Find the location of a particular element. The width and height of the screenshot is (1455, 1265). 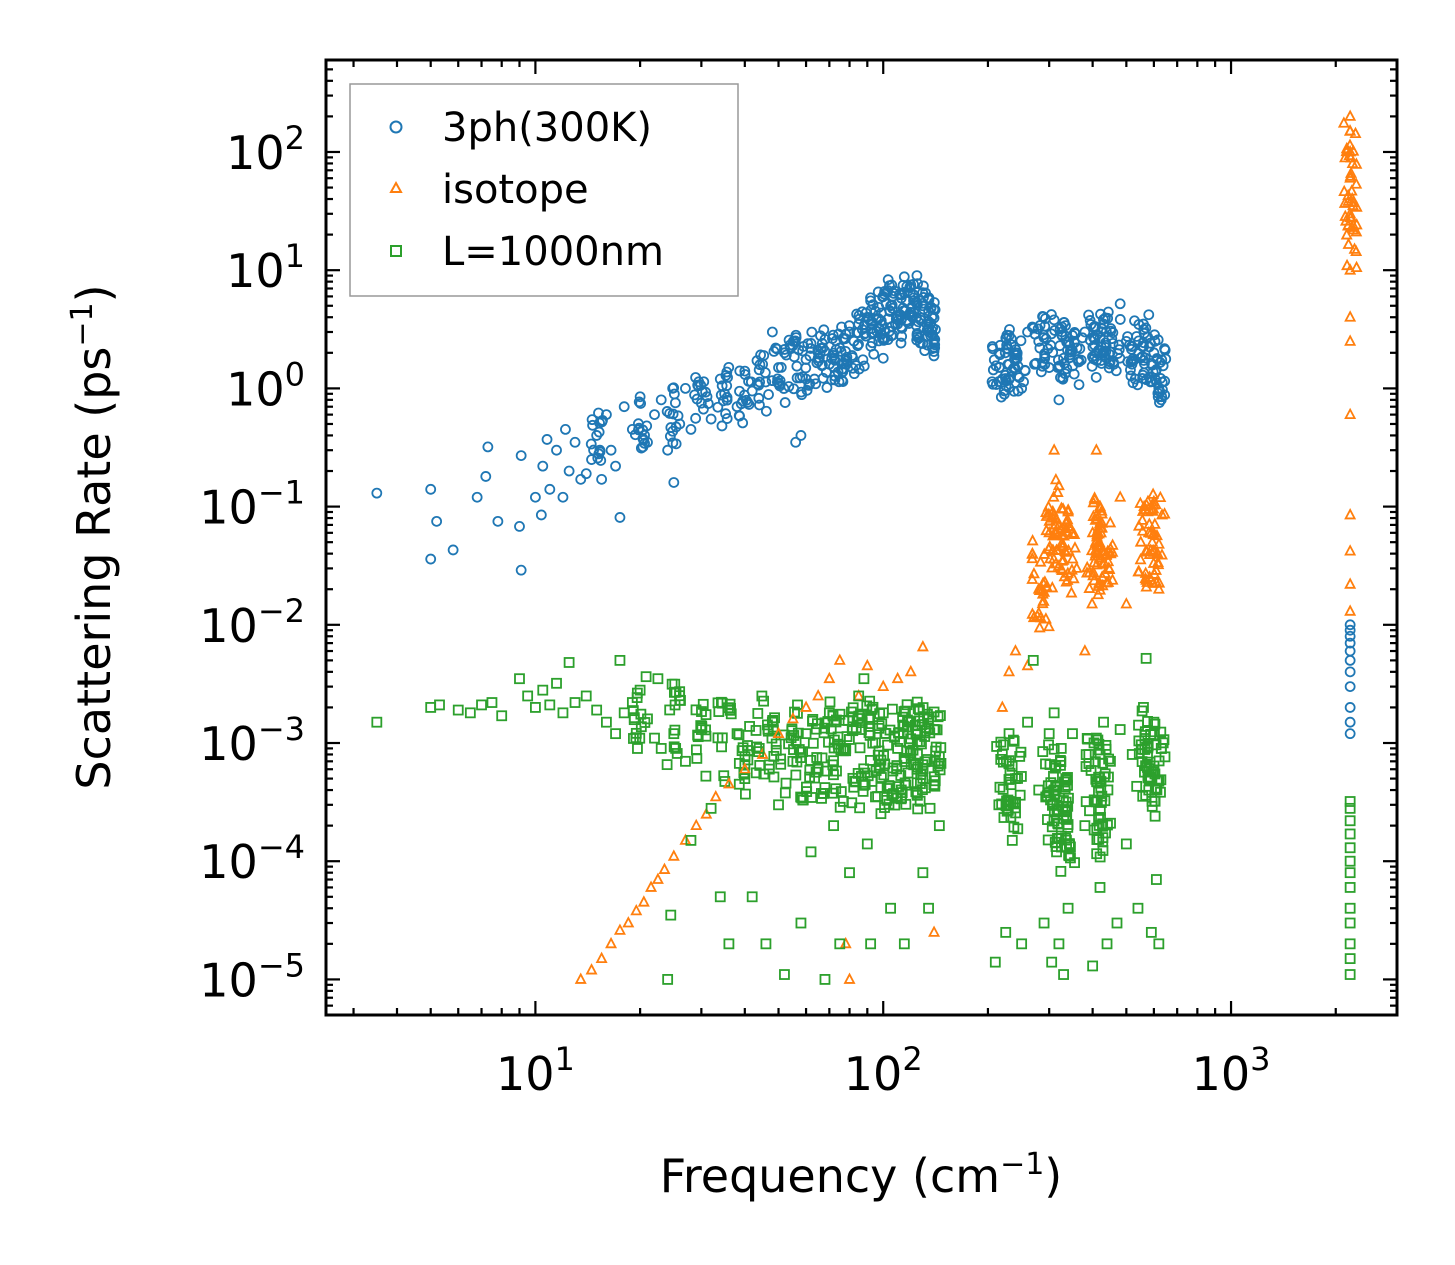

legend-label-l1000nm: L=1000nm is located at coordinates (553, 252).